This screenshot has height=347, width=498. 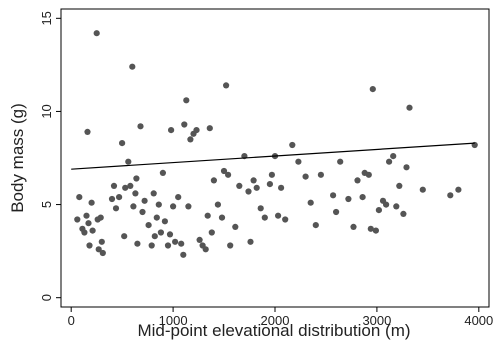 What do you see at coordinates (46, 204) in the screenshot?
I see `y-tick-label: 5` at bounding box center [46, 204].